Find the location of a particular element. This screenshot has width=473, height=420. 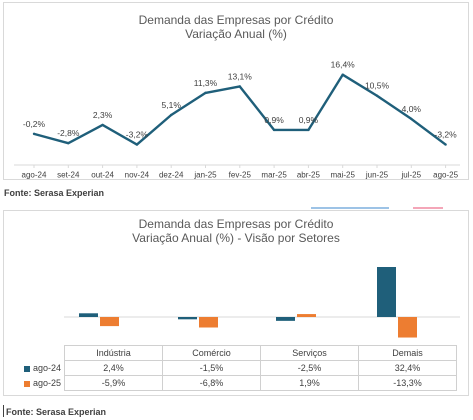

data-label: -2,8% is located at coordinates (68, 133).